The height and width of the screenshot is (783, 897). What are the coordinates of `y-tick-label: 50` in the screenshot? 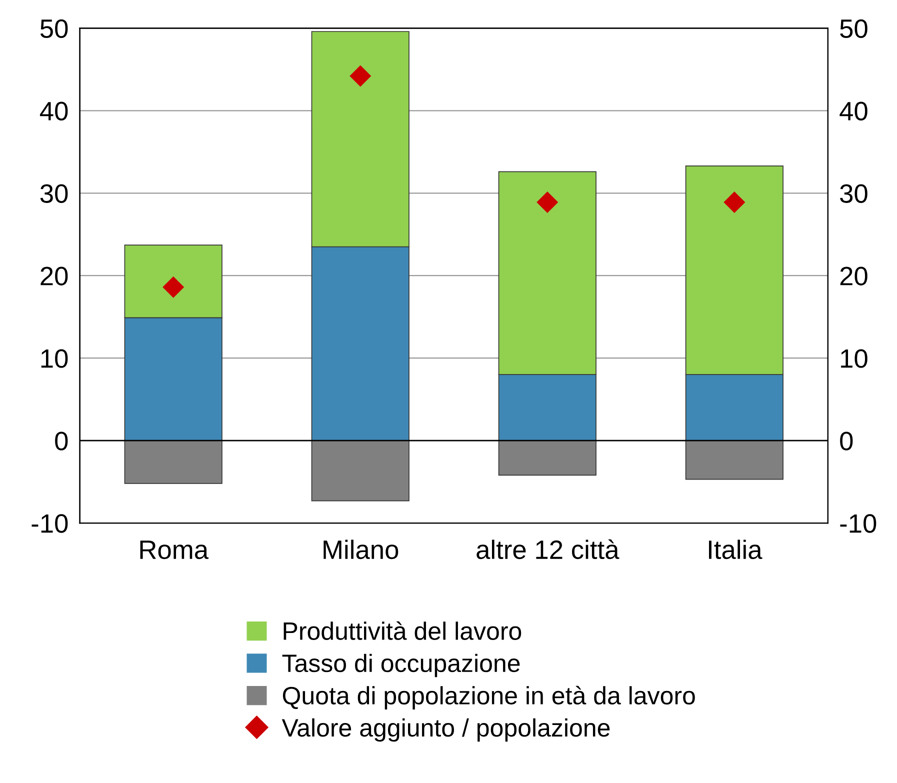 It's located at (54, 28).